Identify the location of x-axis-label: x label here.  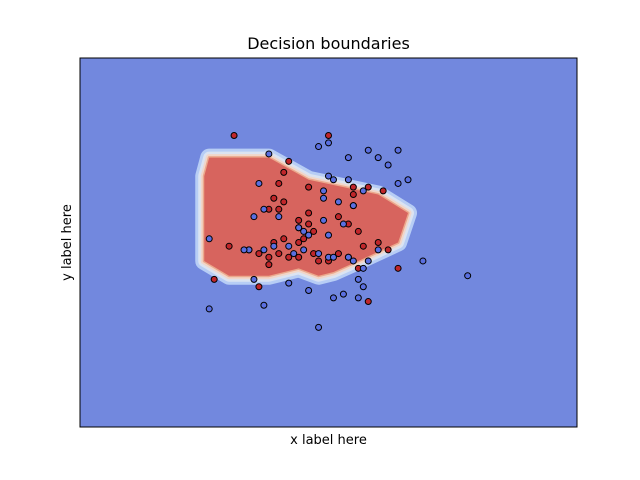
(328, 440).